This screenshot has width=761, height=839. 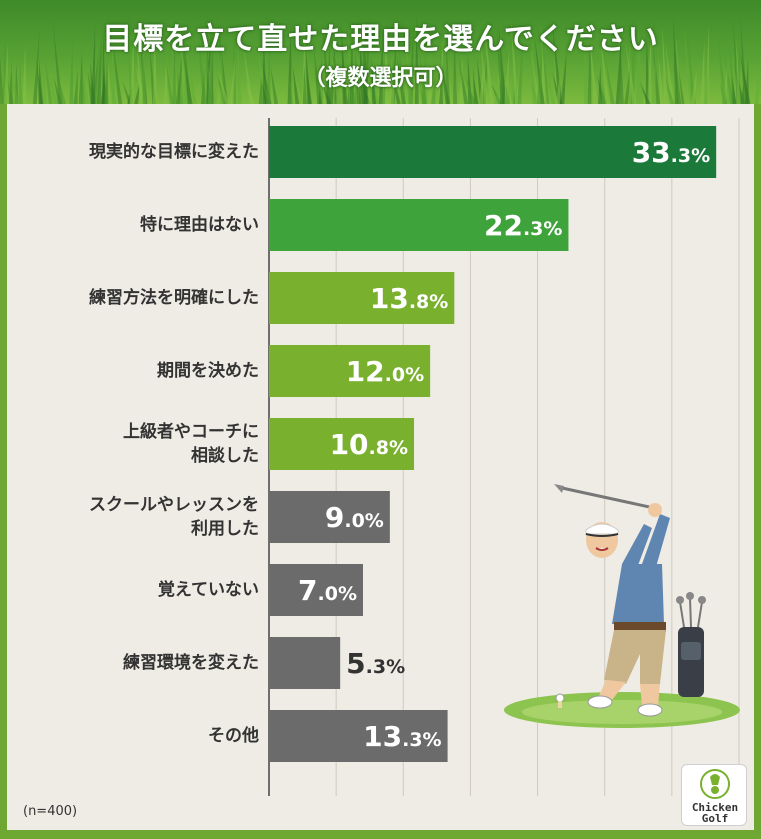 What do you see at coordinates (174, 298) in the screenshot?
I see `category-label-2: 練習方法を明確にした` at bounding box center [174, 298].